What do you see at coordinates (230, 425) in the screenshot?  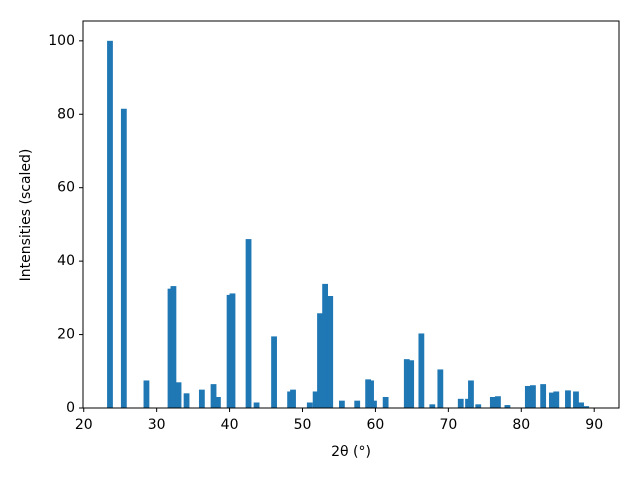 I see `x-tick-label: 40` at bounding box center [230, 425].